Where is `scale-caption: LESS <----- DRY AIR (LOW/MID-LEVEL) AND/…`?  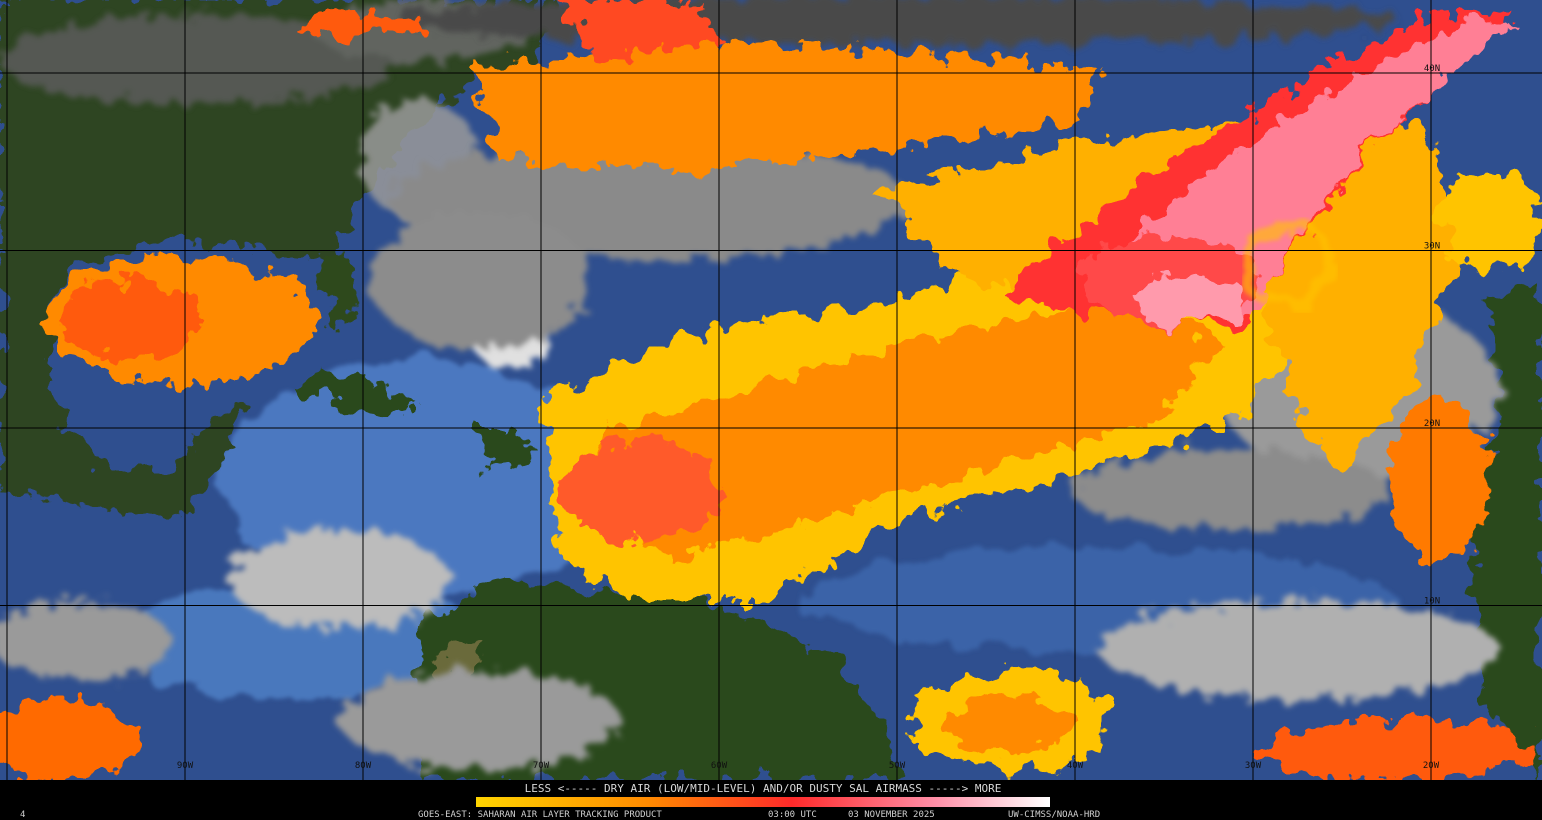
scale-caption: LESS <----- DRY AIR (LOW/MID-LEVEL) AND/… is located at coordinates (763, 788).